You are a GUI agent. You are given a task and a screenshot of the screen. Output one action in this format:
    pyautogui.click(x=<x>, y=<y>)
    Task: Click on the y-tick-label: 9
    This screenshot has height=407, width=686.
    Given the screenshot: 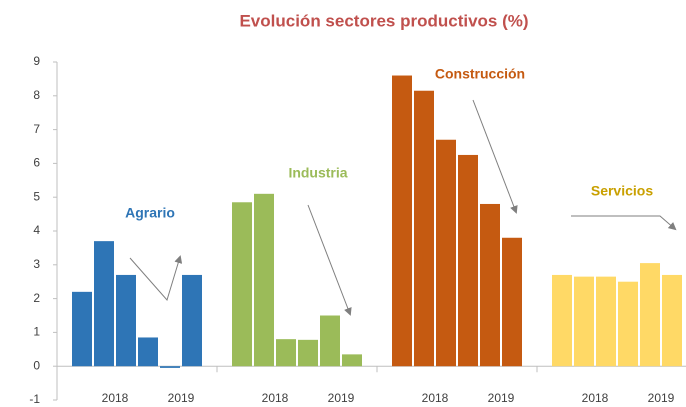 What is the action you would take?
    pyautogui.click(x=36, y=61)
    